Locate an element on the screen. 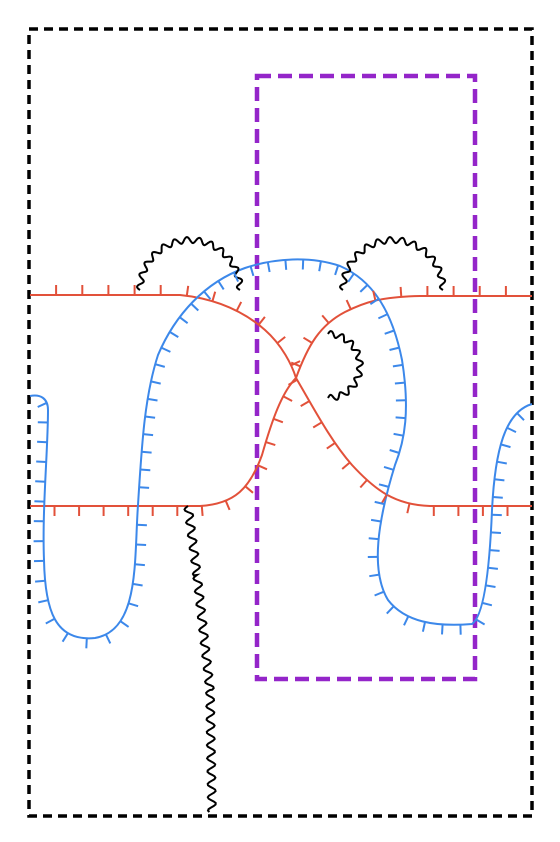 The height and width of the screenshot is (842, 560). black-wavy-bump-left is located at coordinates (190, 263).